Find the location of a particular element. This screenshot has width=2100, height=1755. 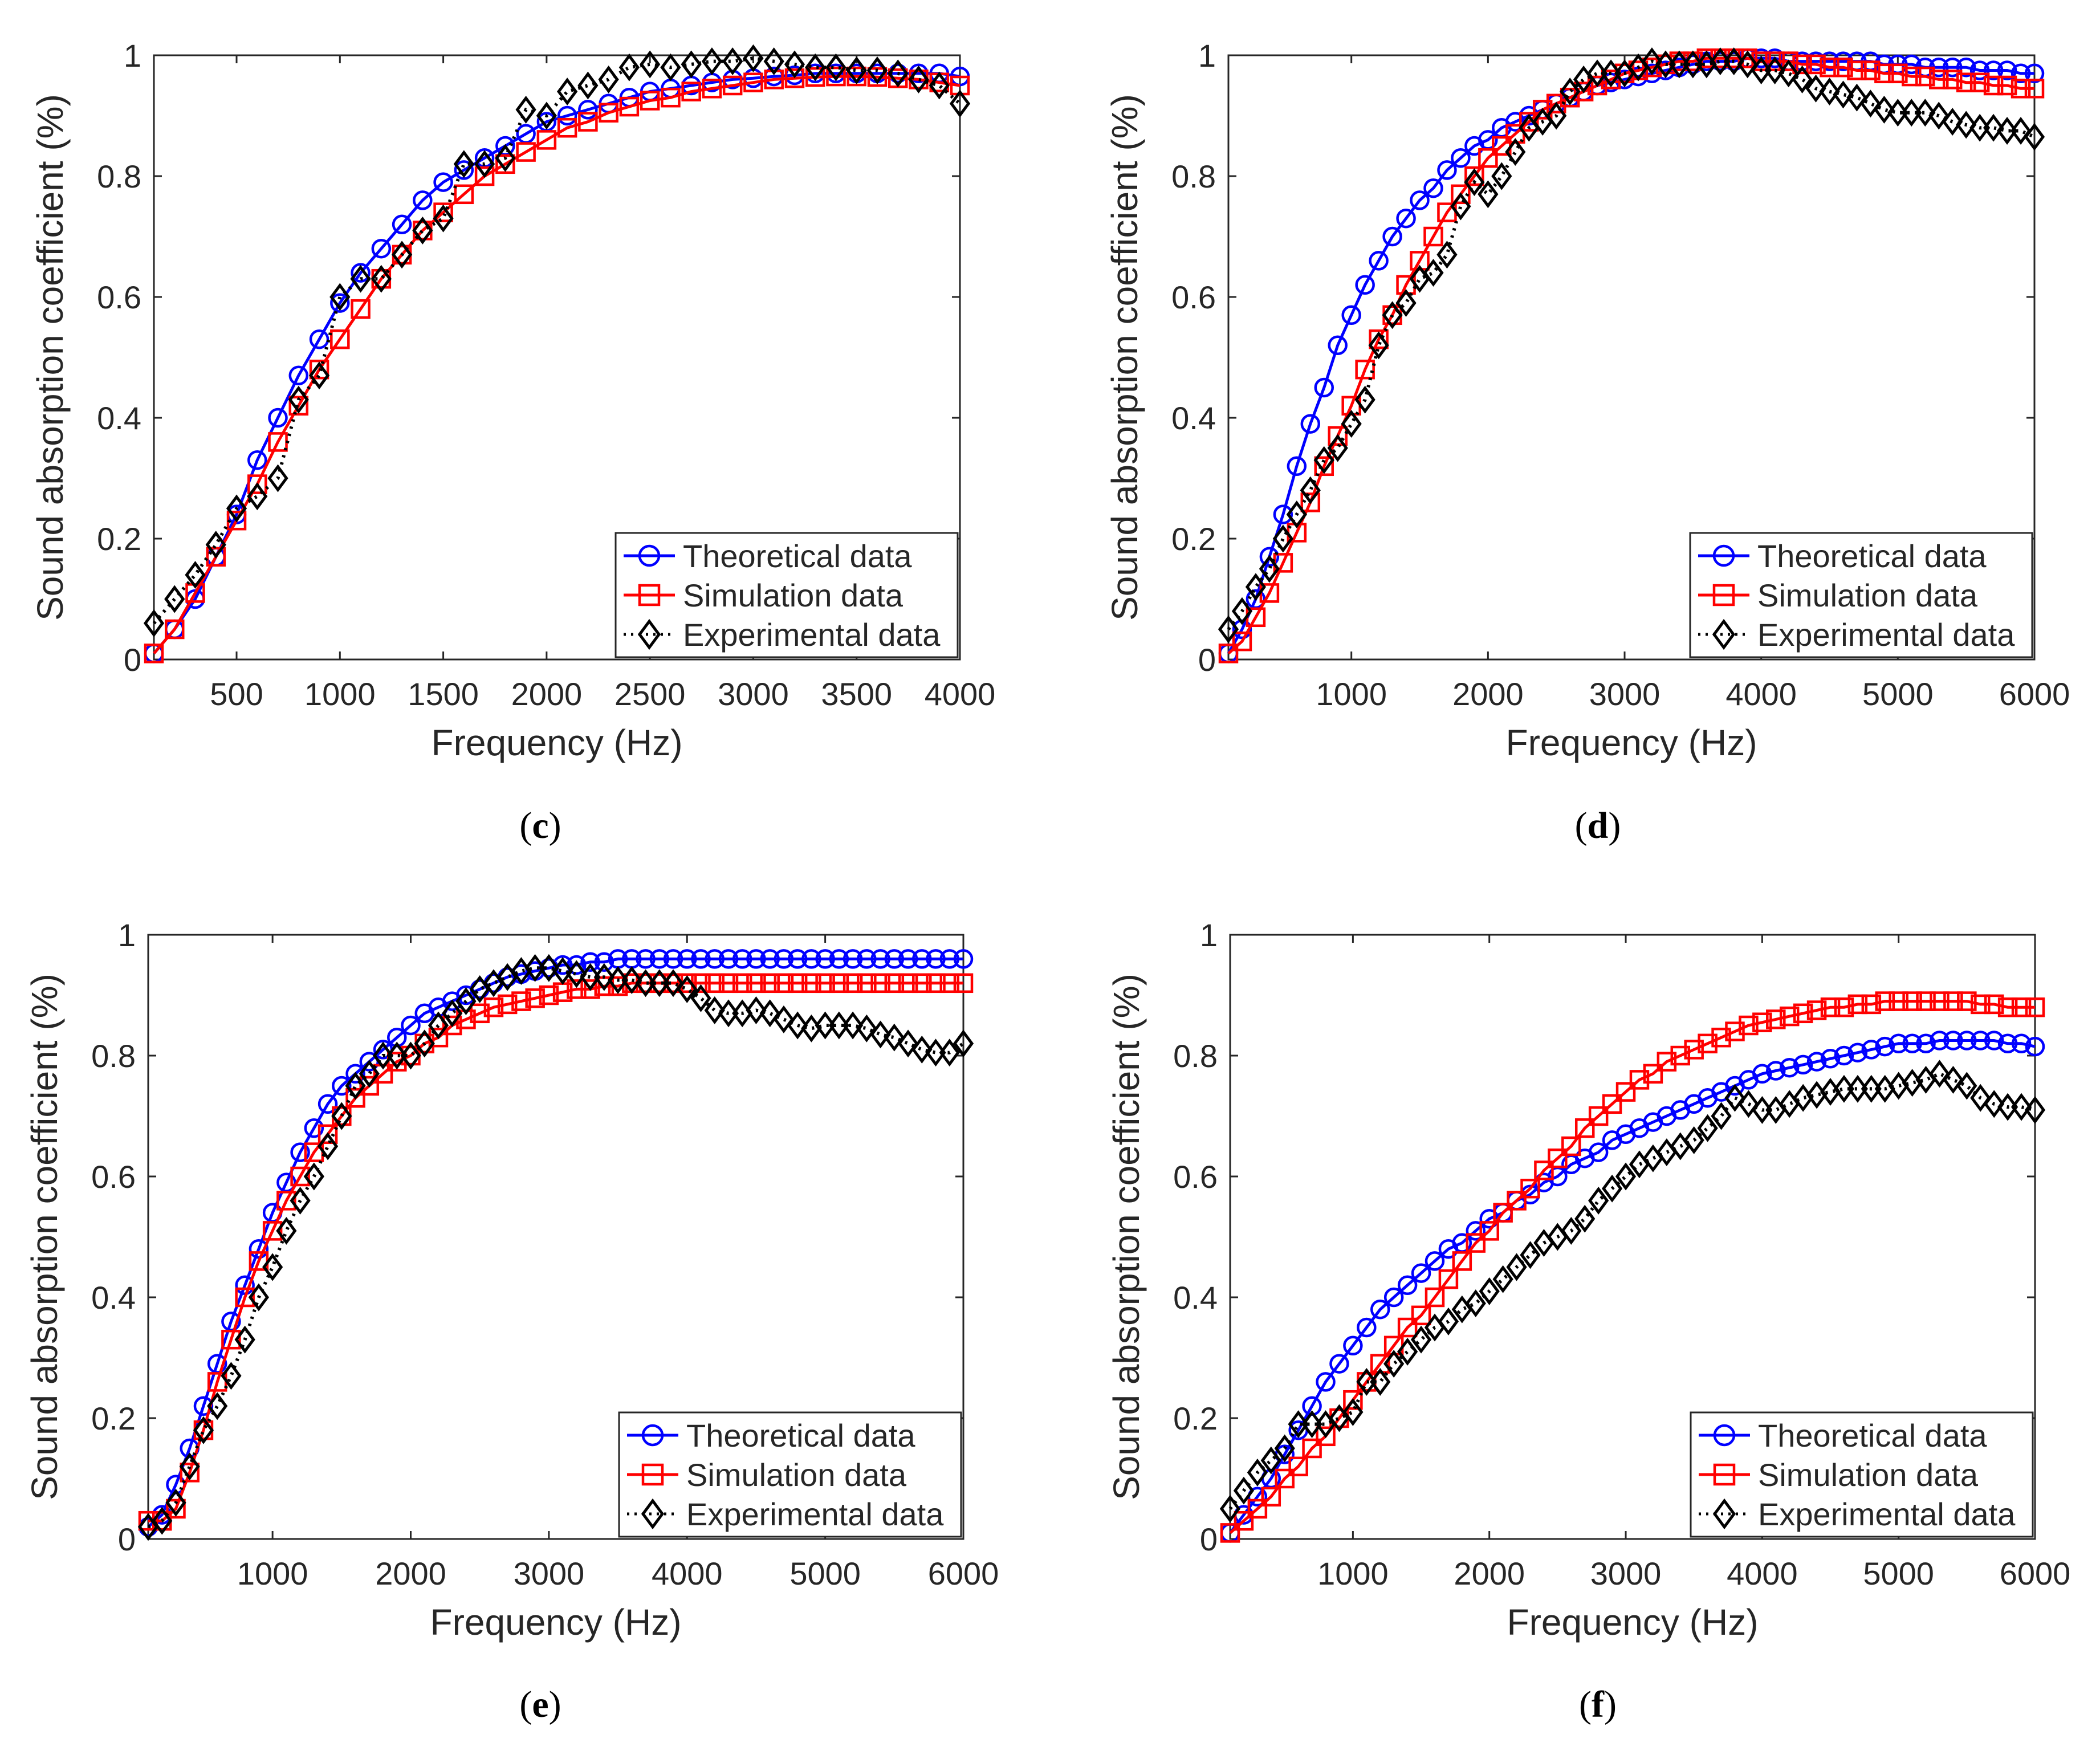

series-line-diamond is located at coordinates (1632, 1291).